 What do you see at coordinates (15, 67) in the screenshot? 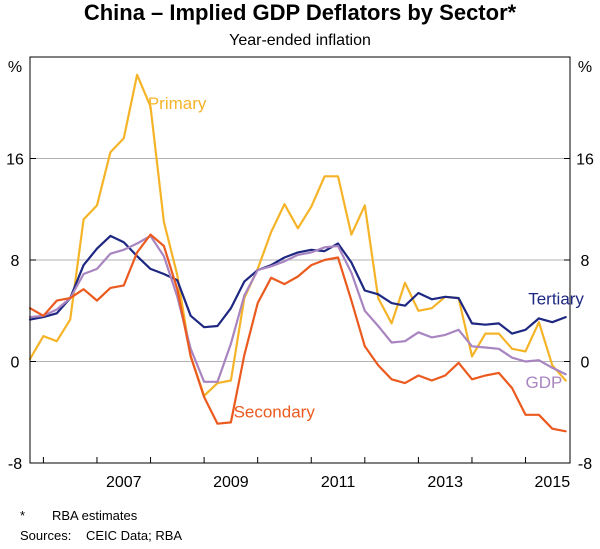
I see `y-unit-left: %` at bounding box center [15, 67].